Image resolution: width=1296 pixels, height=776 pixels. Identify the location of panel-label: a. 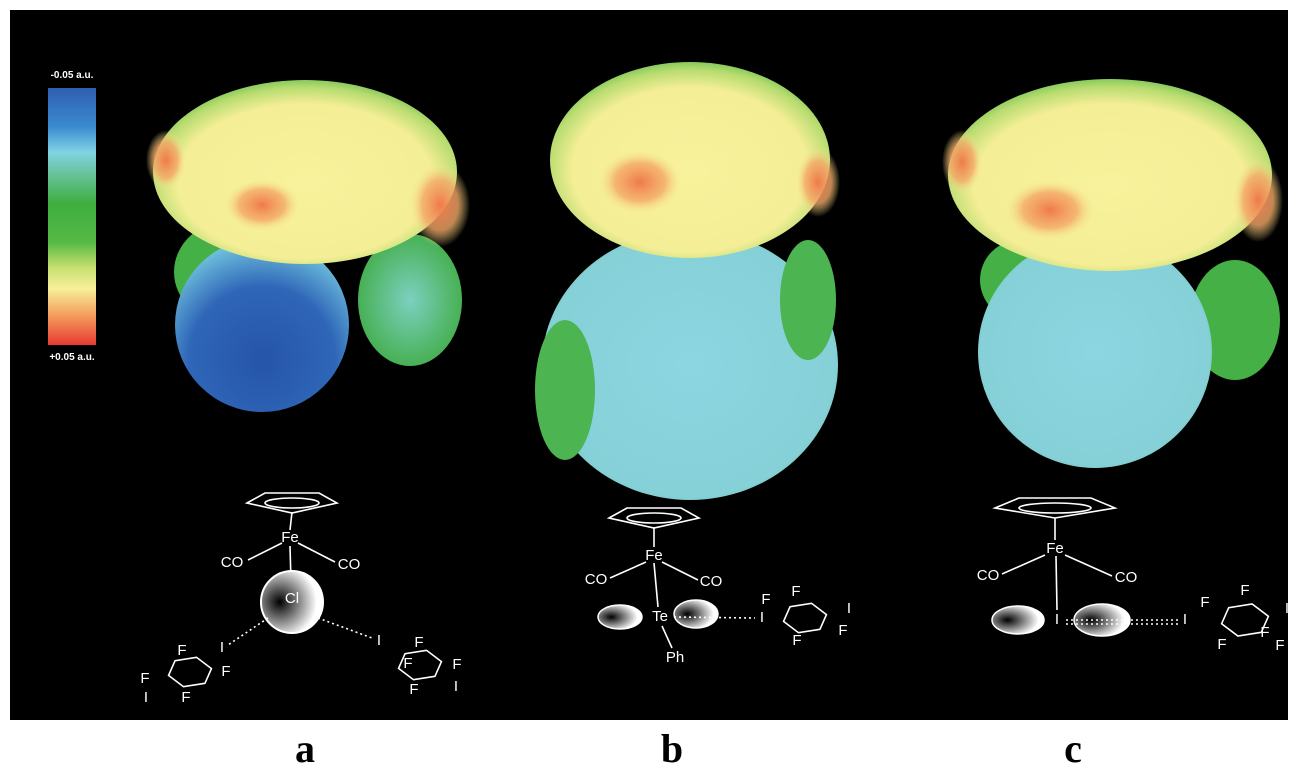
(305, 748).